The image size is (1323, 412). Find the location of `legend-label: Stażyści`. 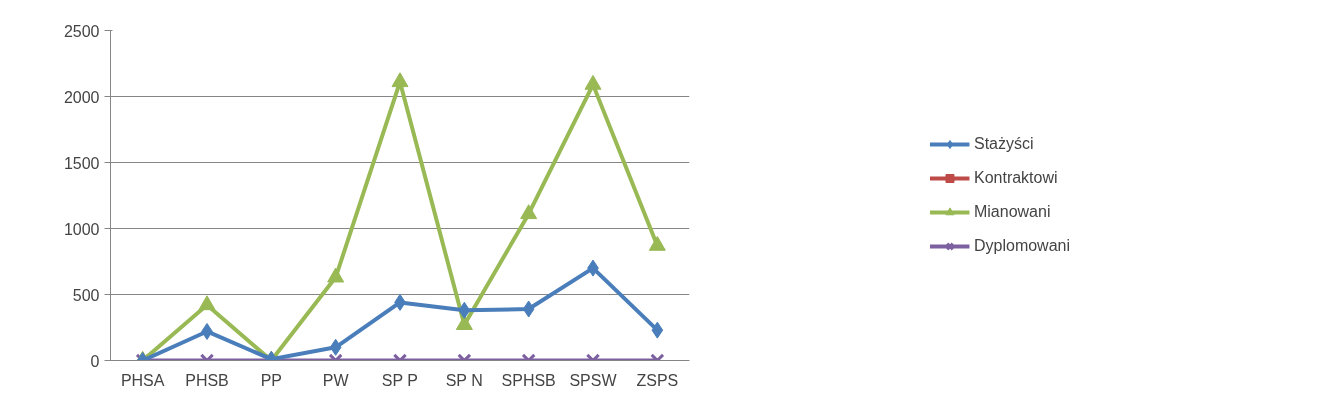

legend-label: Stażyści is located at coordinates (1003, 144).